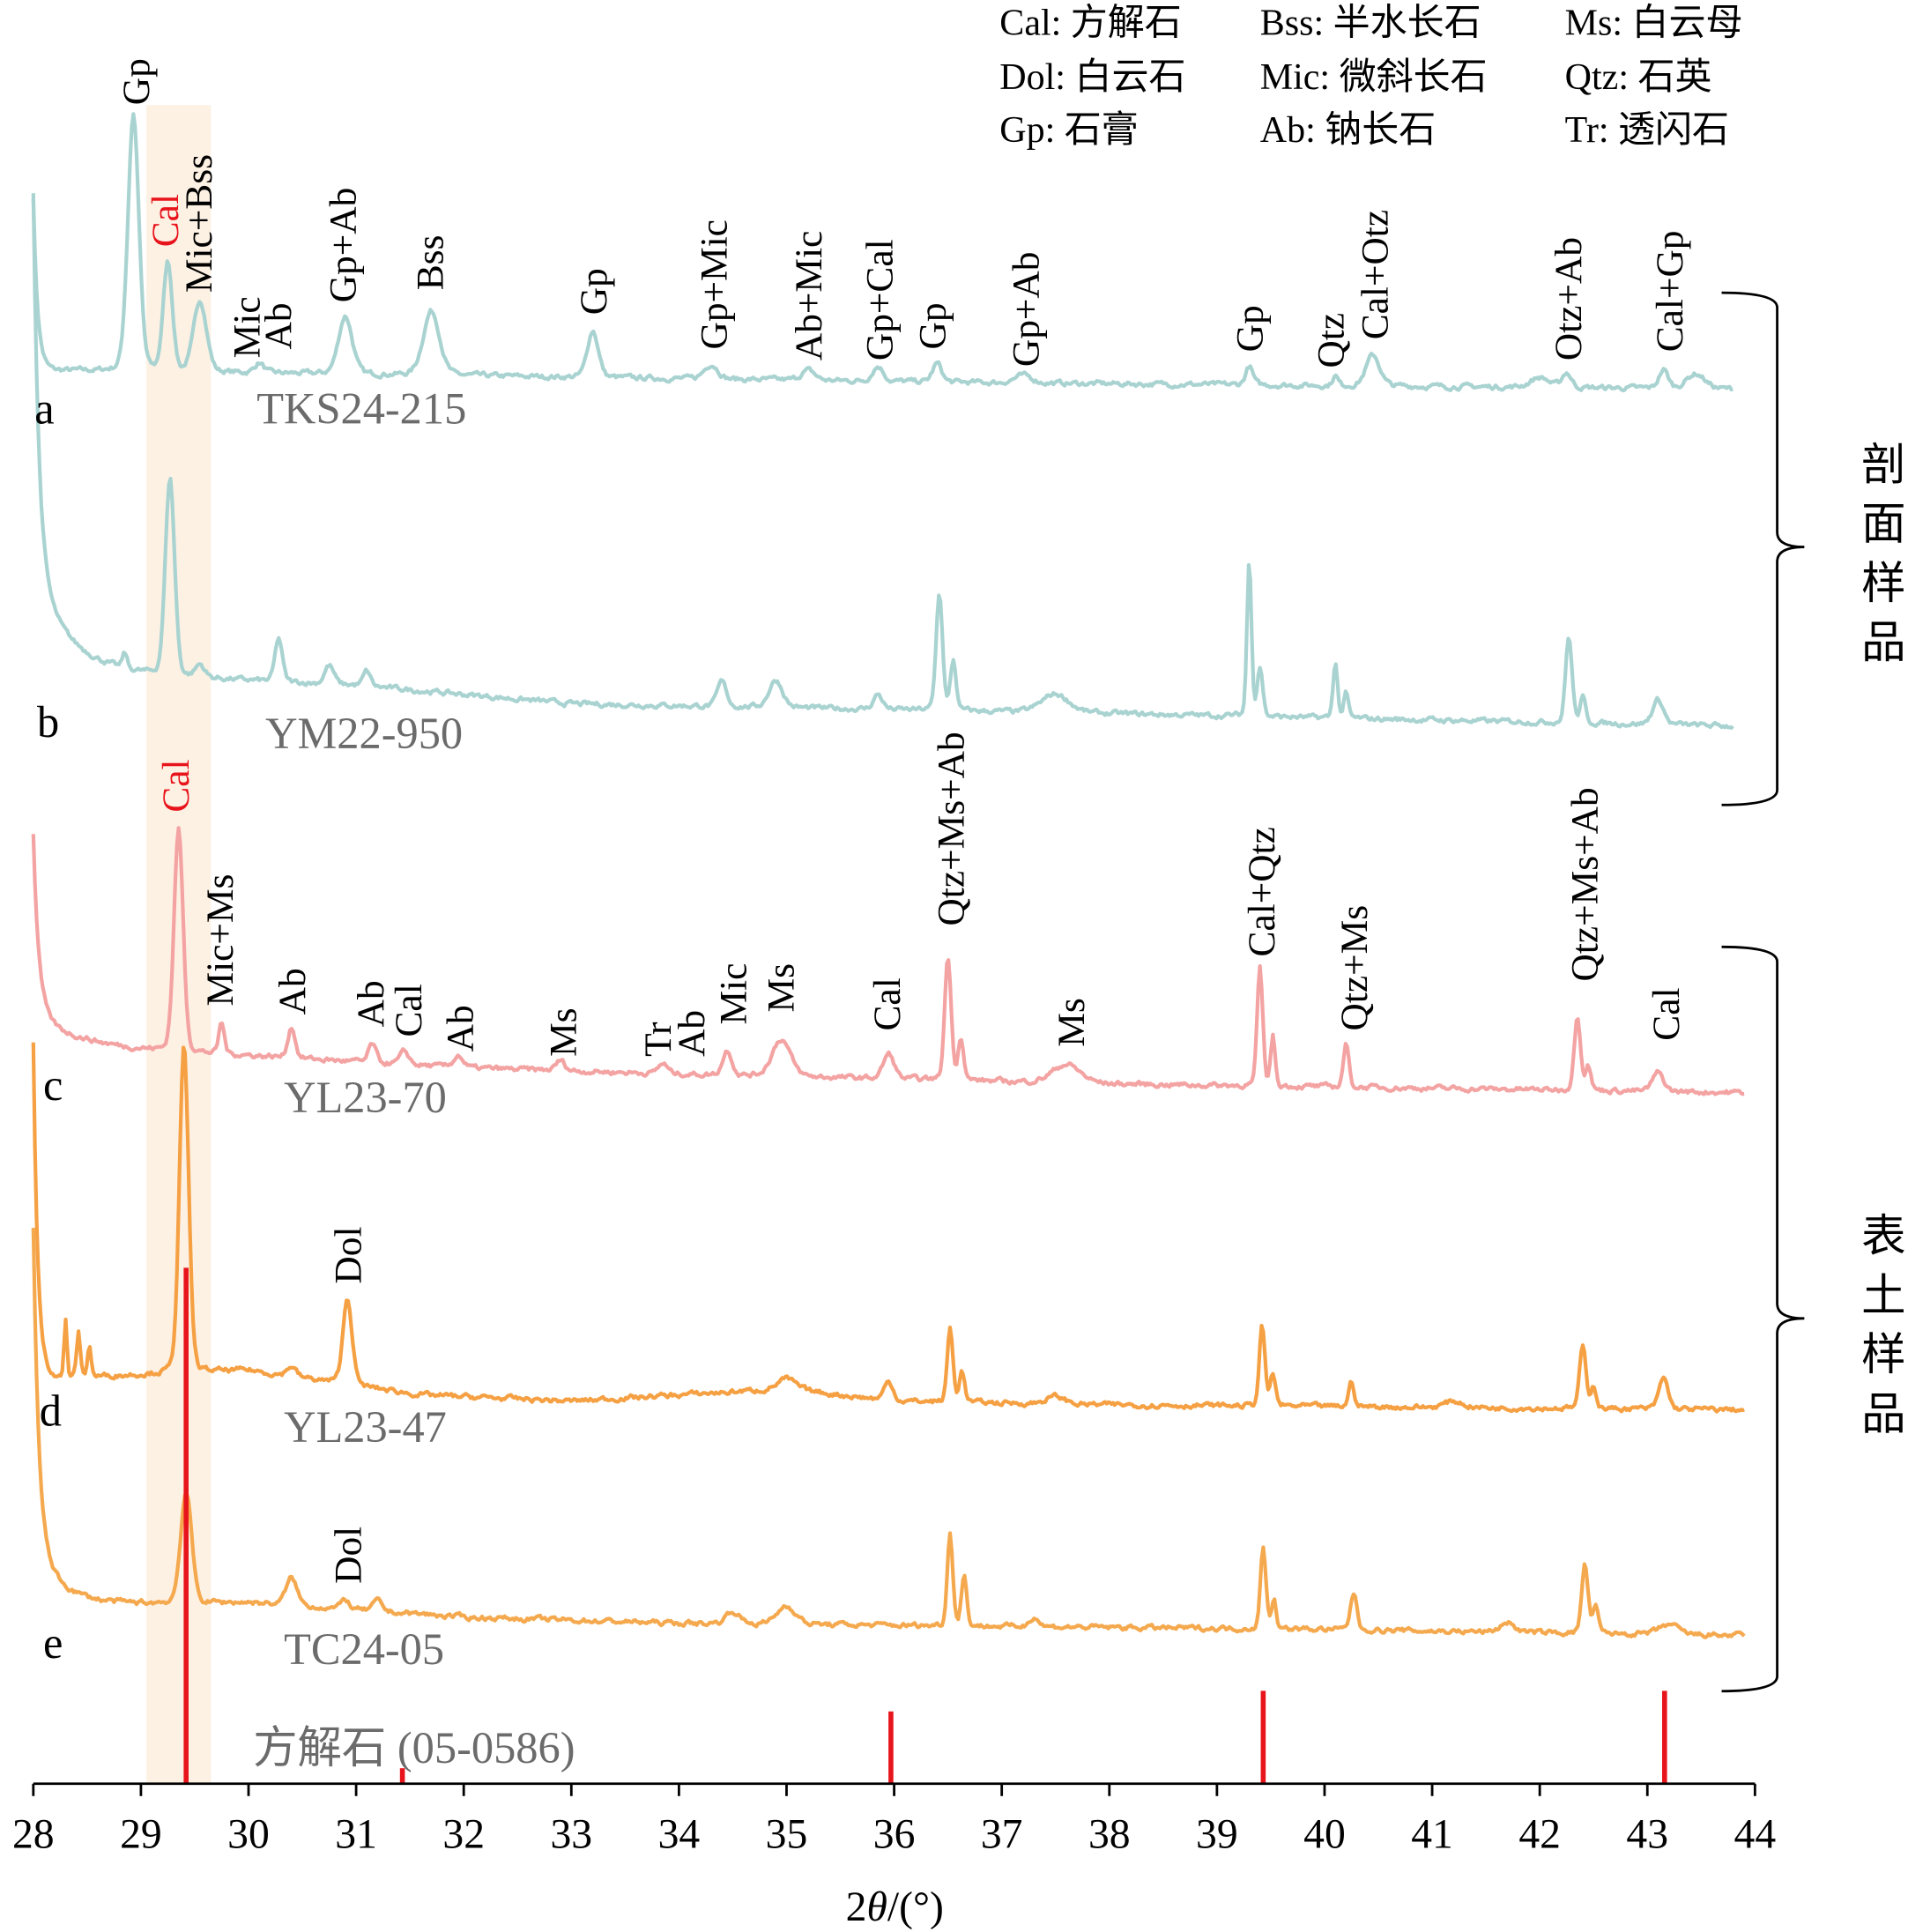 The image size is (1908, 1932). What do you see at coordinates (53, 1643) in the screenshot?
I see `sample-letter: e` at bounding box center [53, 1643].